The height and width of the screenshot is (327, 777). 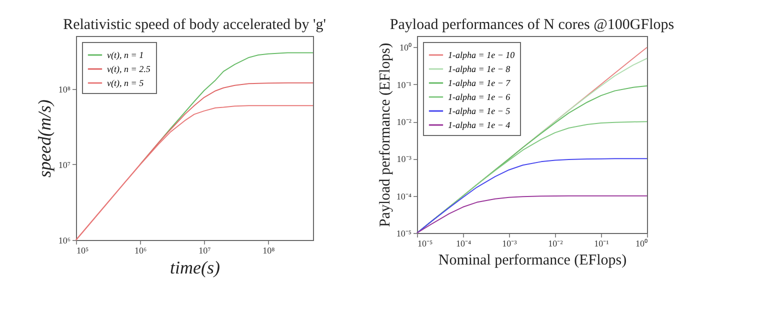 What do you see at coordinates (464, 243) in the screenshot?
I see `x-tick-label: 10⁻⁴` at bounding box center [464, 243].